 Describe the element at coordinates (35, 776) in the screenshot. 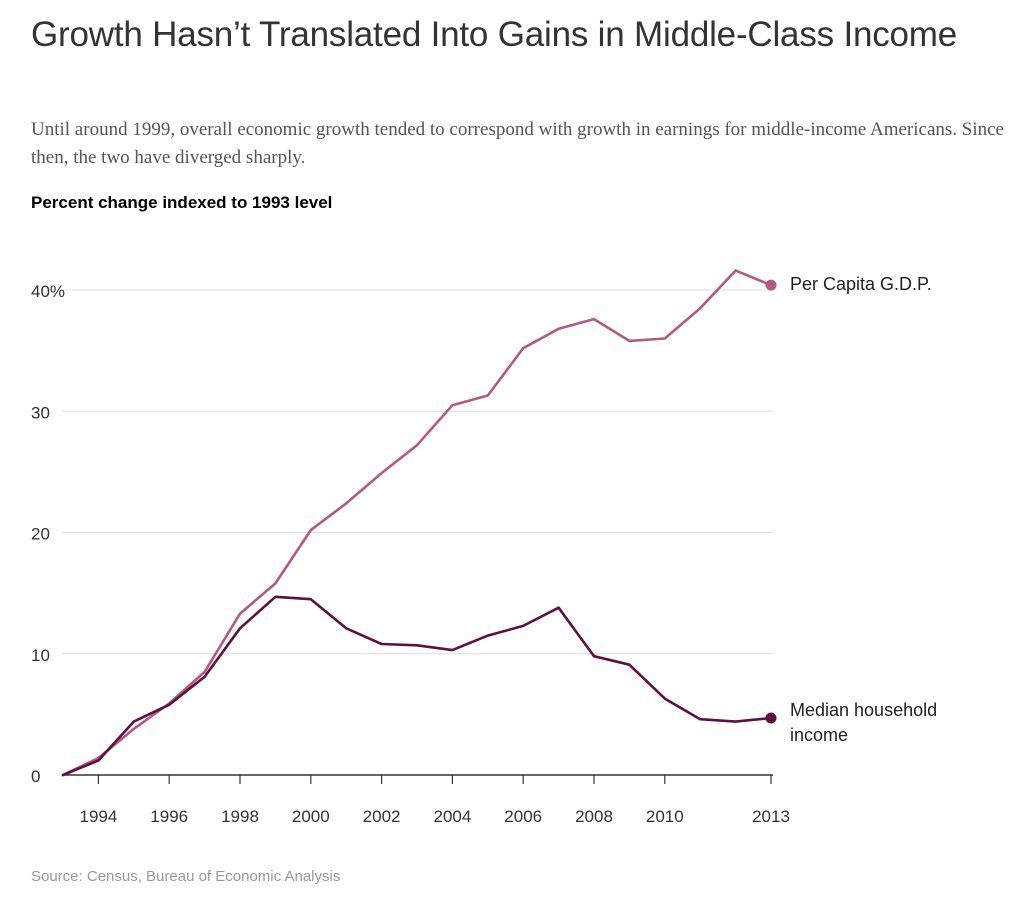

I see `y-tick-label: 0` at that location.